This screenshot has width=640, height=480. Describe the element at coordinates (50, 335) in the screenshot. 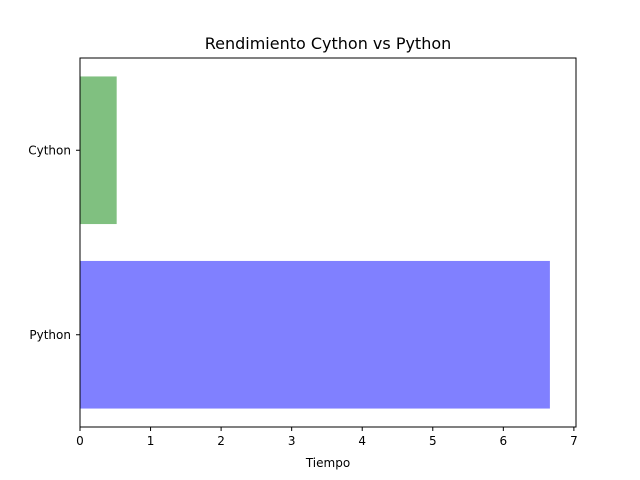

I see `y-tick-label-python: Python` at that location.